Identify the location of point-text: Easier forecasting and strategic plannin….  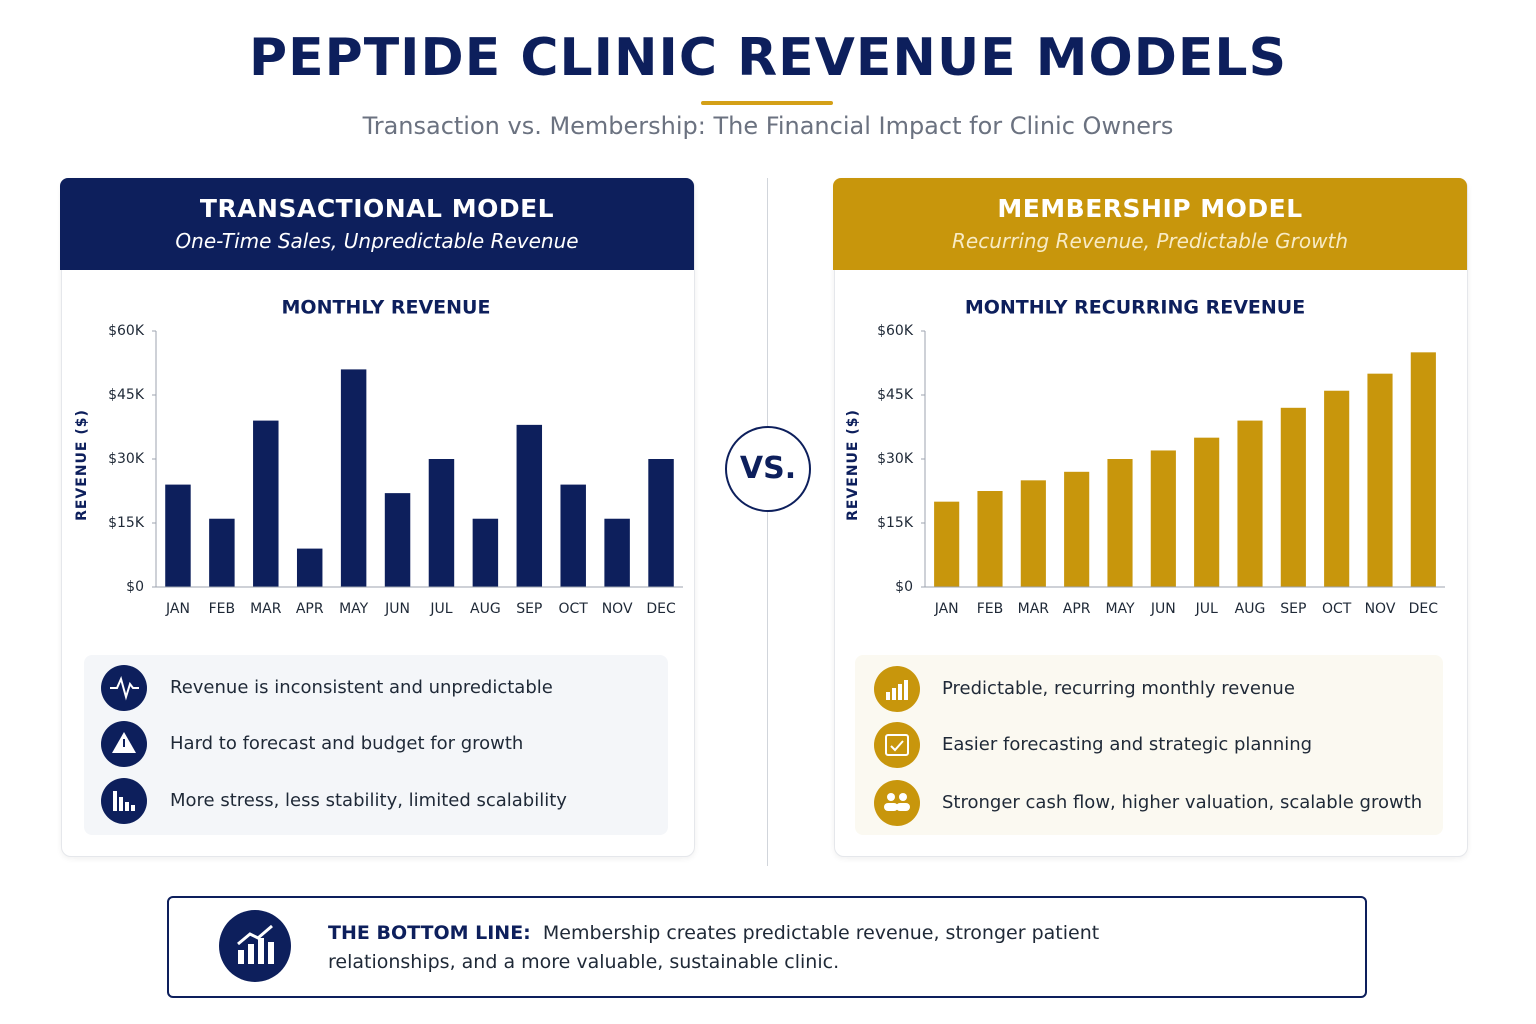
(1127, 744).